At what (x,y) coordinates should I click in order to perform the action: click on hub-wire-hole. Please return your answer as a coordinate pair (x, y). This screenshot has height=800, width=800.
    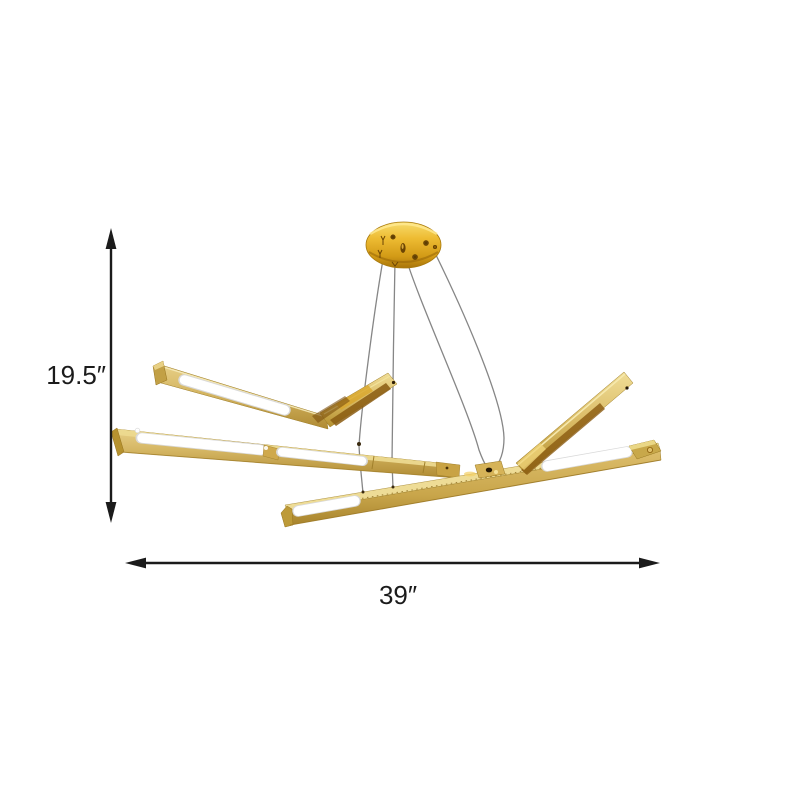
    Looking at the image, I should click on (489, 470).